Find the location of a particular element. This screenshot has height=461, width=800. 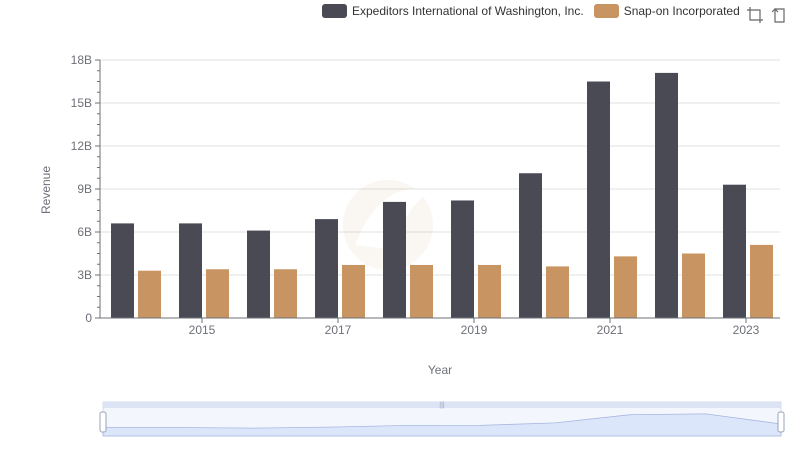

bar-snap-on-2016 is located at coordinates (285, 293).